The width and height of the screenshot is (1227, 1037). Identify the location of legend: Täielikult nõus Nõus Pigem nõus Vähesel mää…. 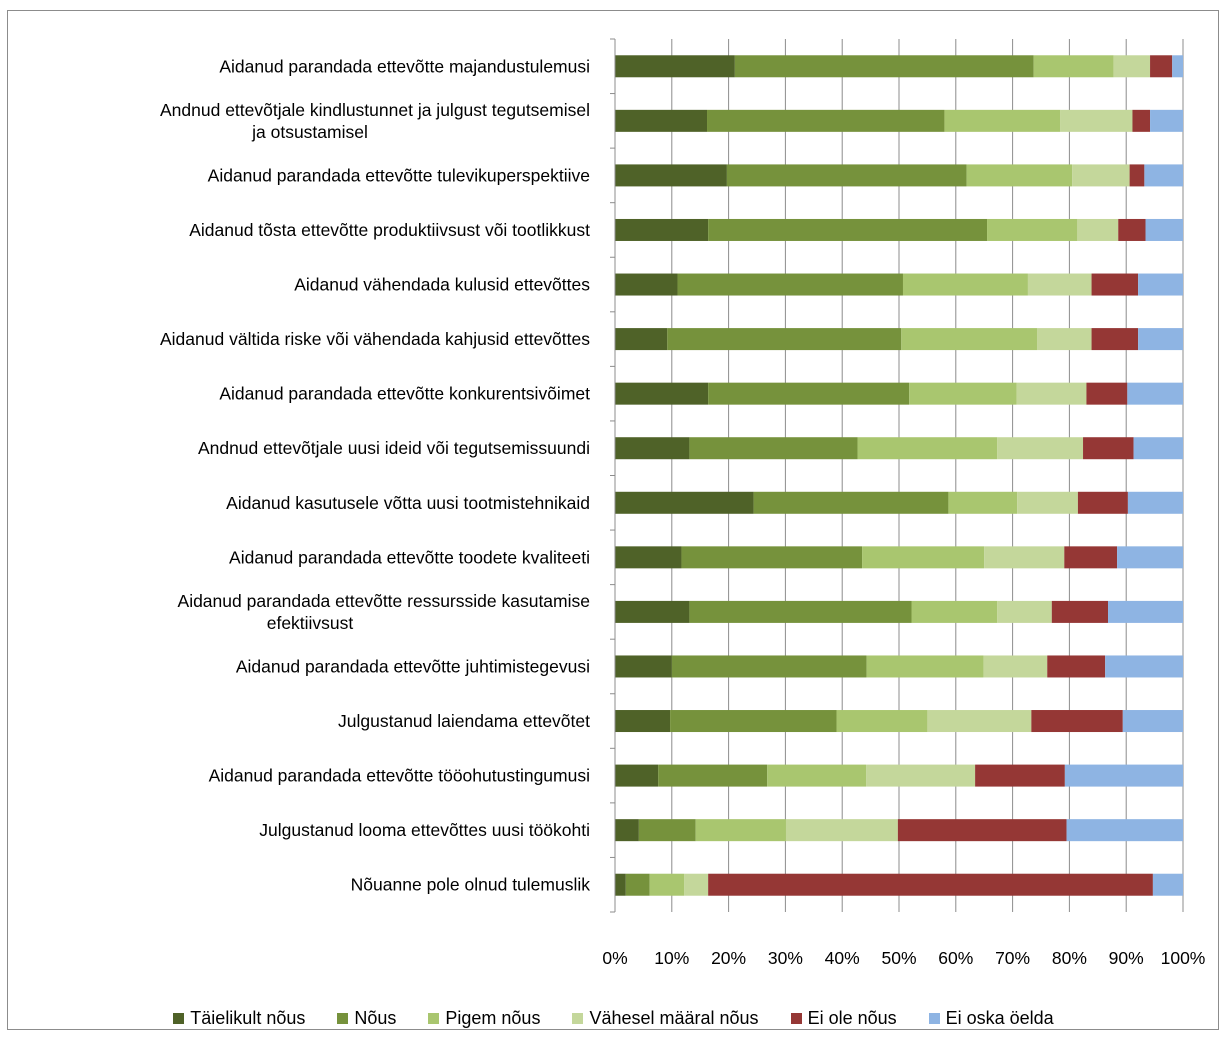
(613, 1018).